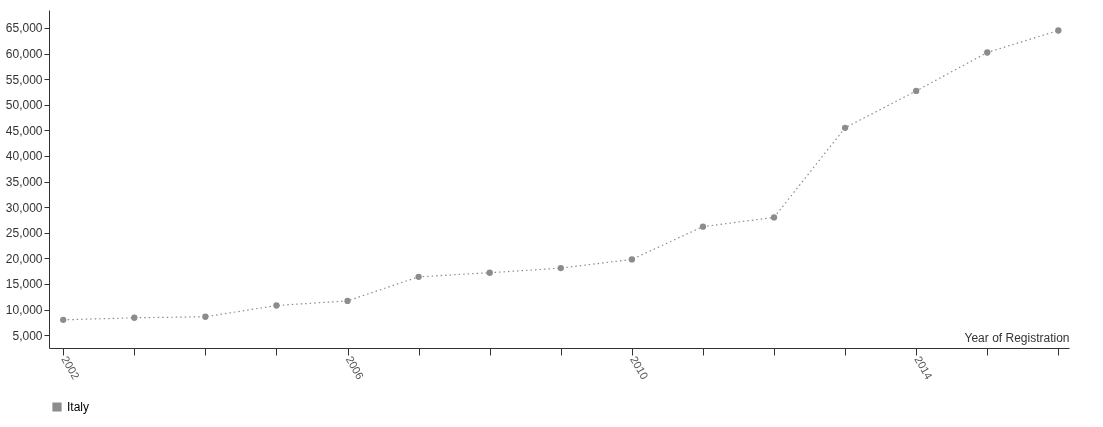  Describe the element at coordinates (24, 310) in the screenshot. I see `y-tick-label: 10,000` at that location.